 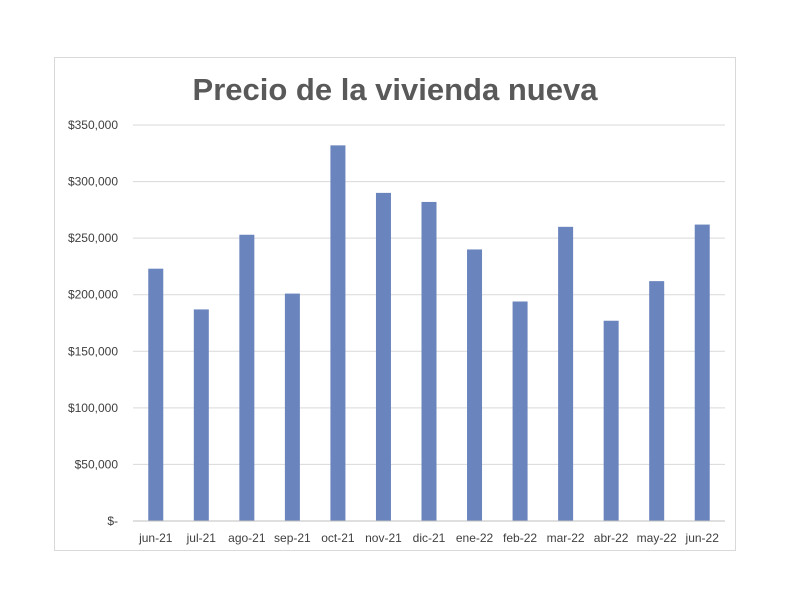 I want to click on x-tick-label: mar-22, so click(x=566, y=538).